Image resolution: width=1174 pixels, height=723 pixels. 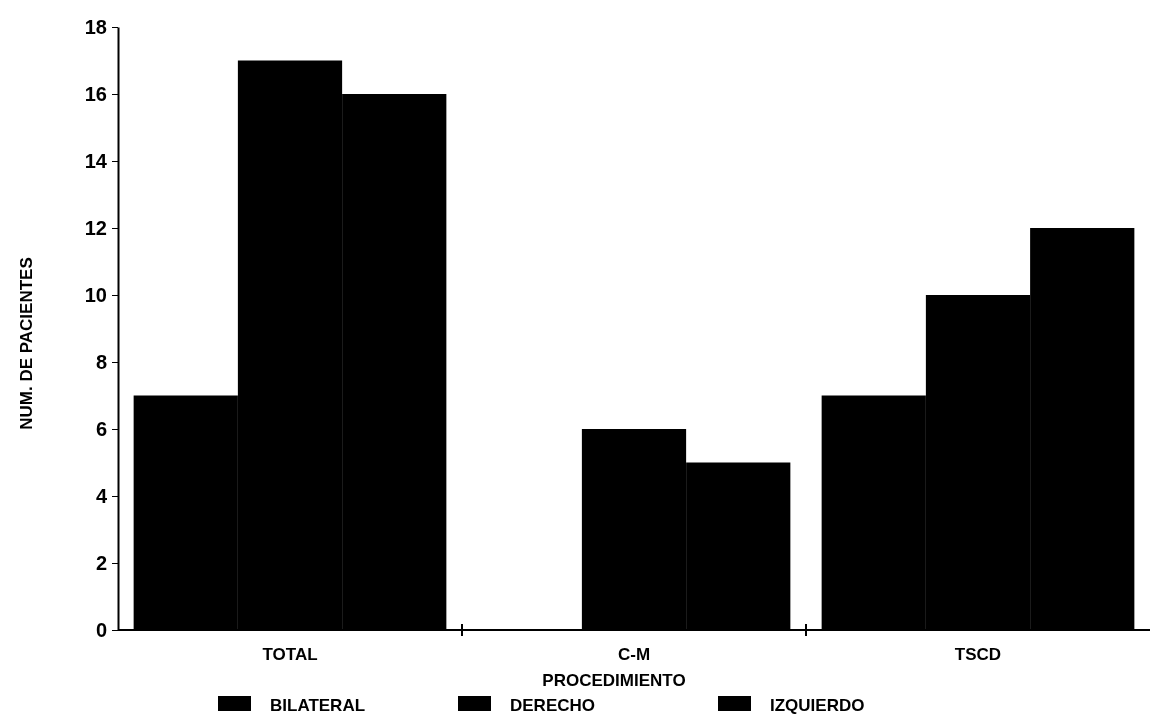 I want to click on y-tick-label: 14, so click(x=96, y=160).